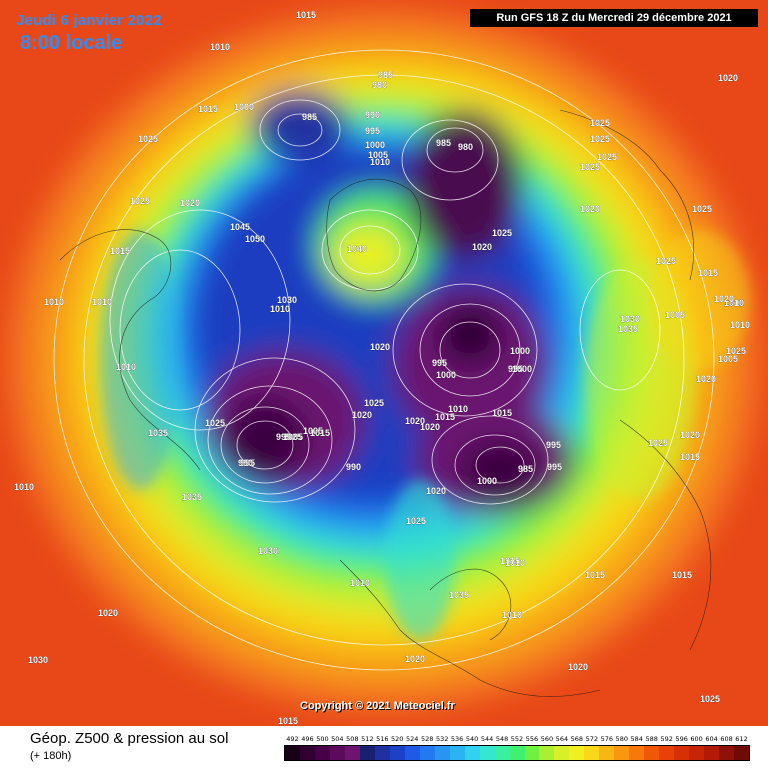 The width and height of the screenshot is (768, 768). What do you see at coordinates (240, 227) in the screenshot?
I see `pressure-label: 1045` at bounding box center [240, 227].